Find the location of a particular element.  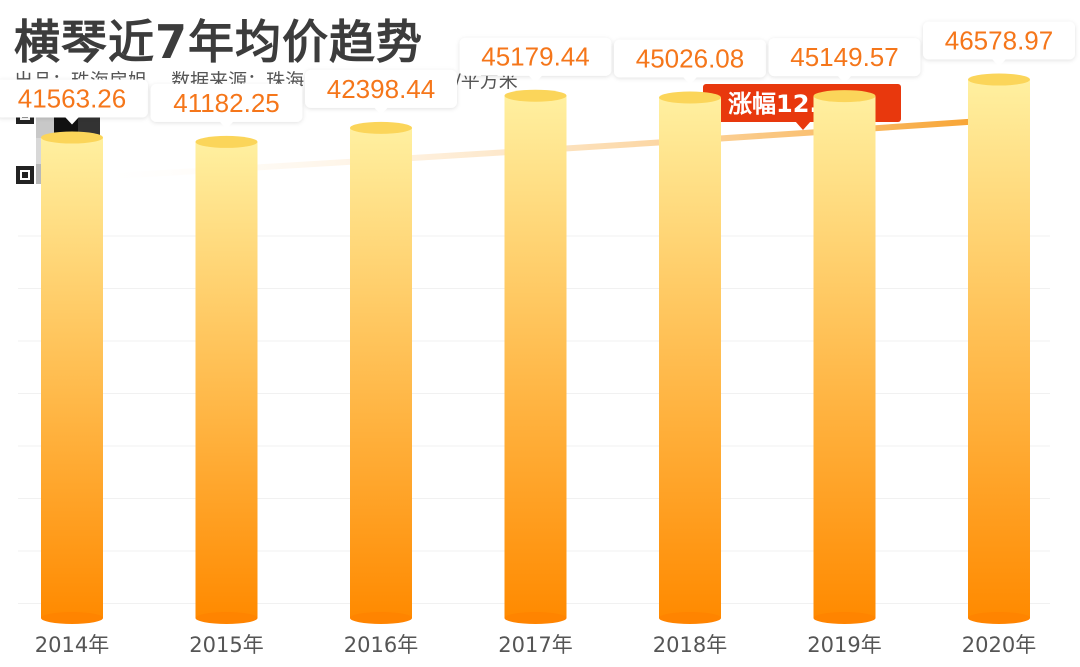

value-label: 45179.44 is located at coordinates (535, 60).